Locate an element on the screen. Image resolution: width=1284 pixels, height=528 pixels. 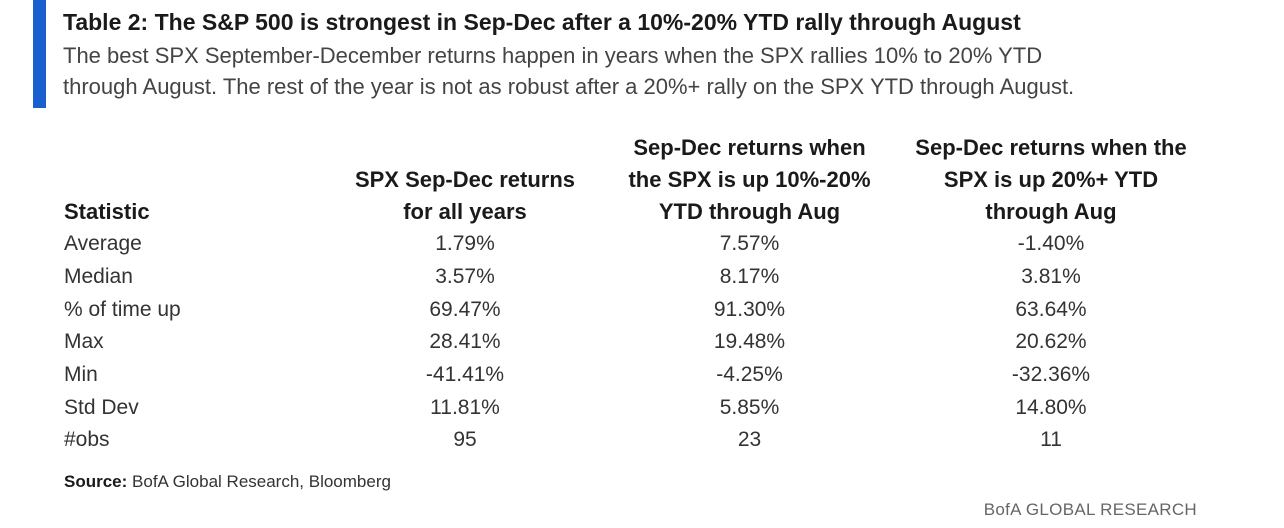
source-label: Source: is located at coordinates (96, 481).